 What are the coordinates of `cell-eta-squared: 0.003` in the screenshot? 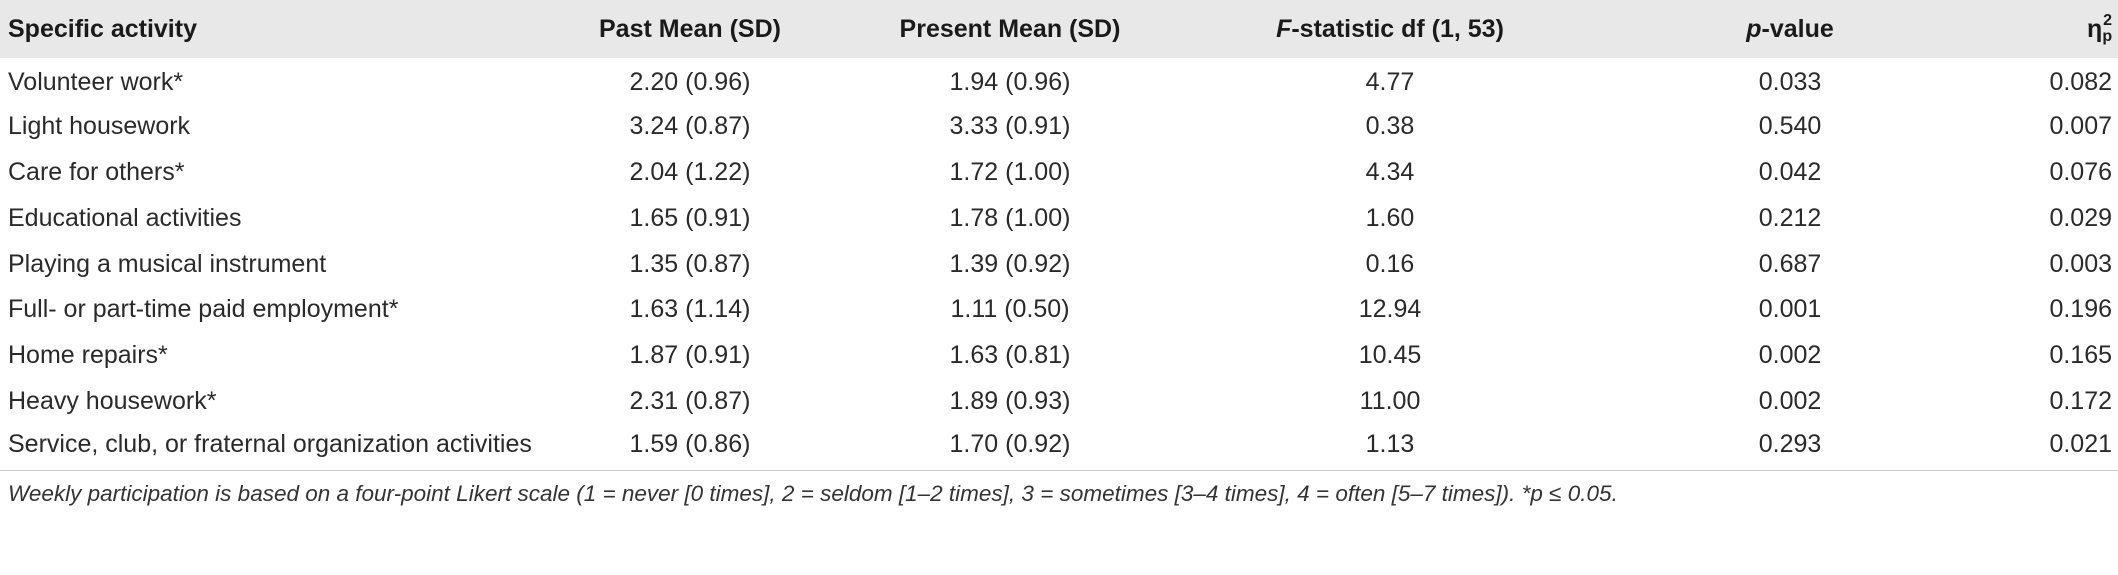 It's located at (2080, 263).